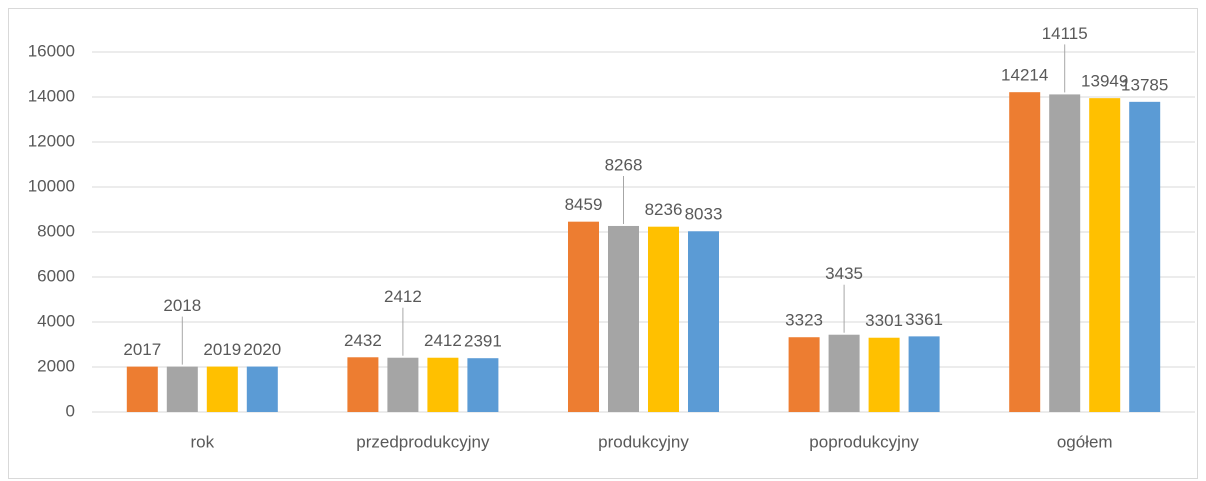 This screenshot has height=481, width=1206. I want to click on data-label: 3301, so click(884, 320).